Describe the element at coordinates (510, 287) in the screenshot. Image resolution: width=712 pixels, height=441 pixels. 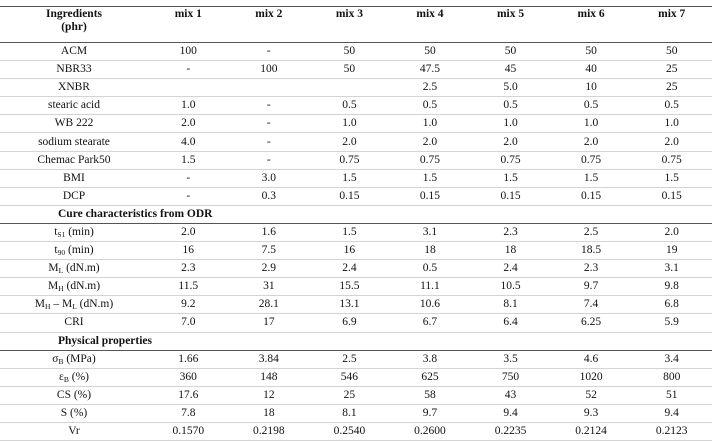
I see `cell: 10.5` at that location.